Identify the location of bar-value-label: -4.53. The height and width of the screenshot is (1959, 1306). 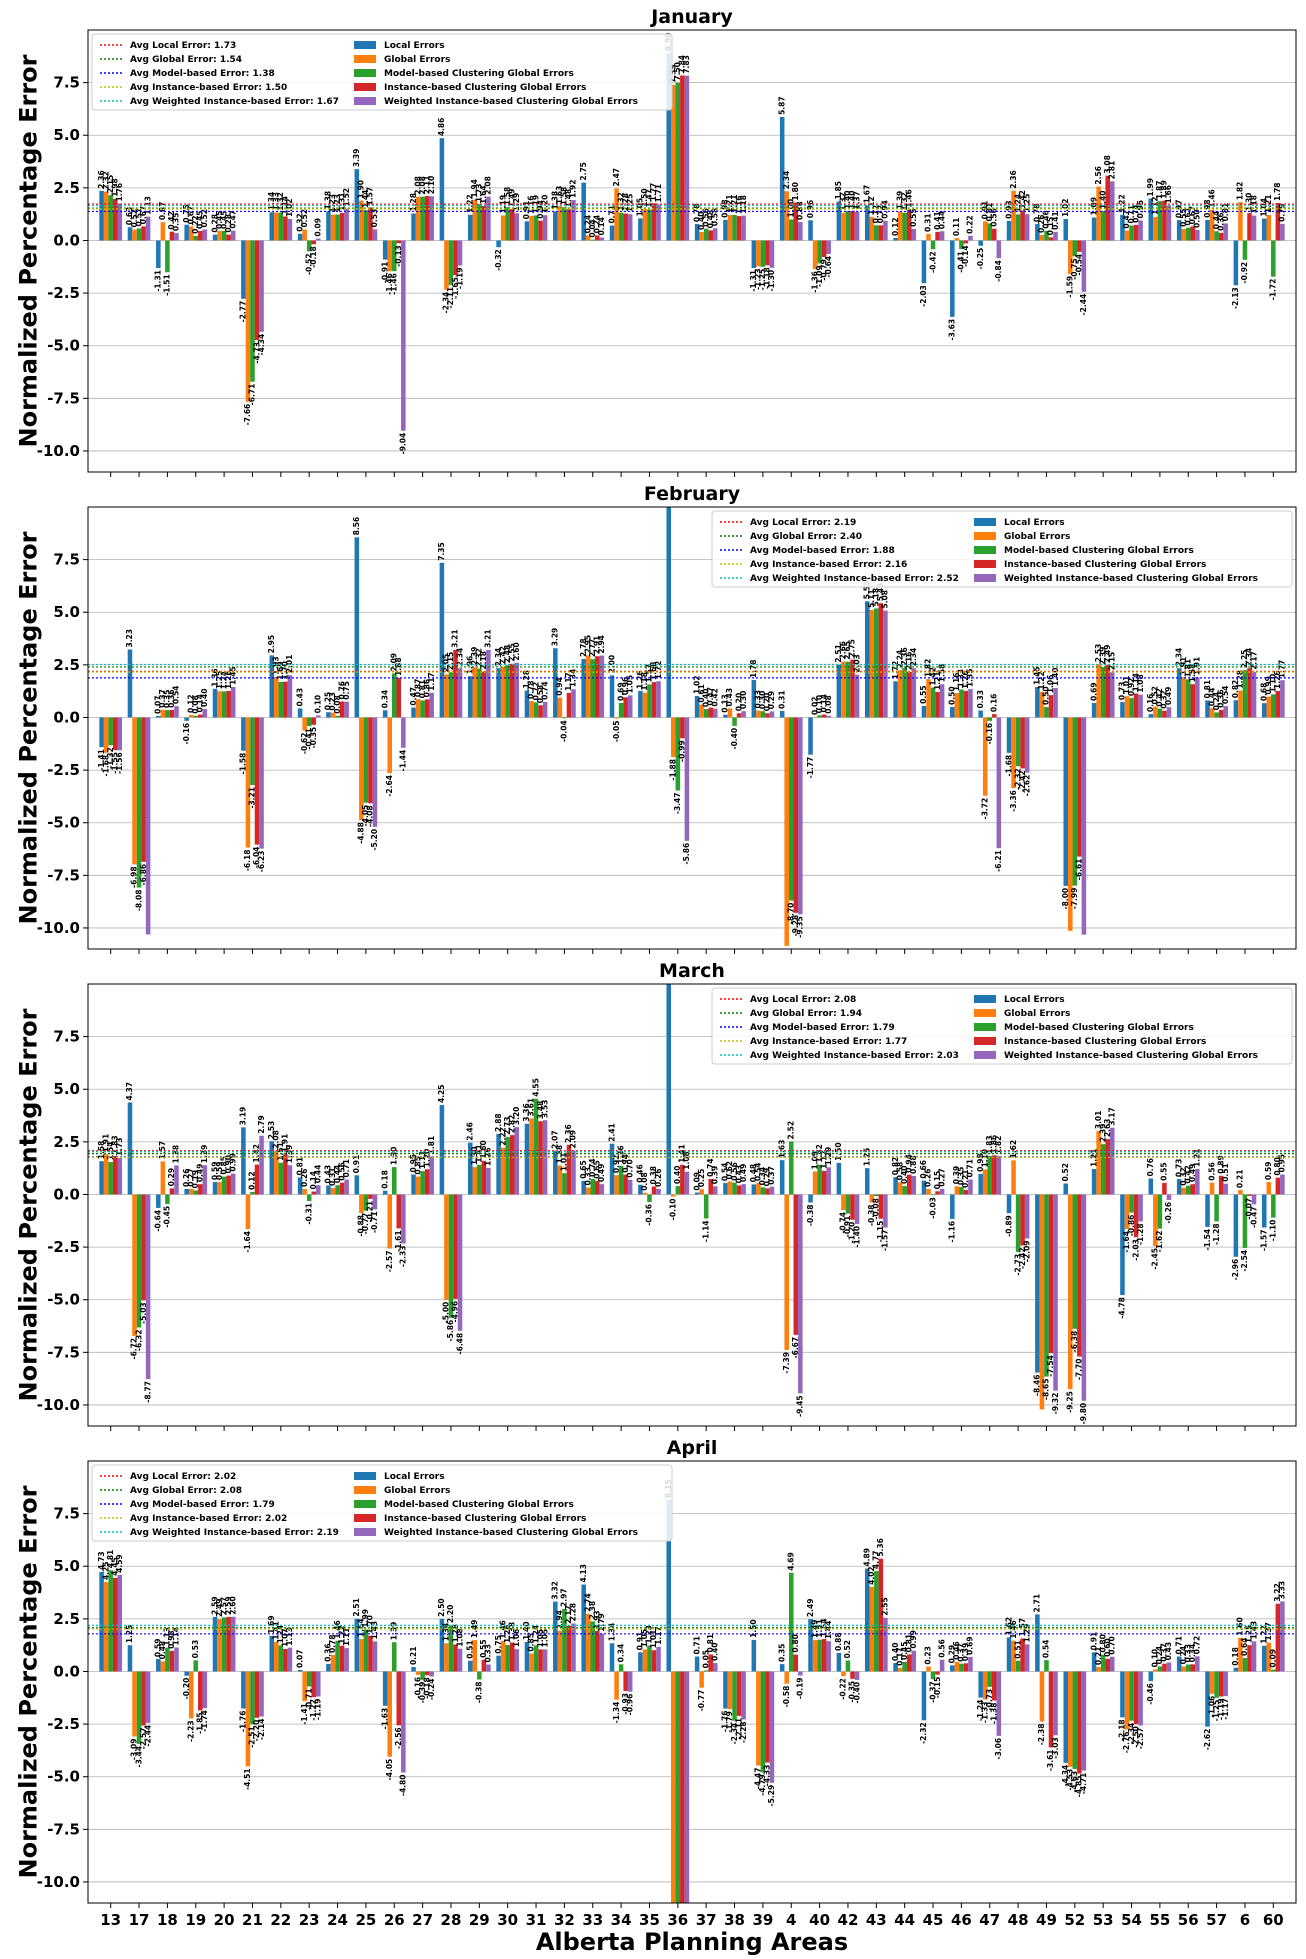
(1070, 1780).